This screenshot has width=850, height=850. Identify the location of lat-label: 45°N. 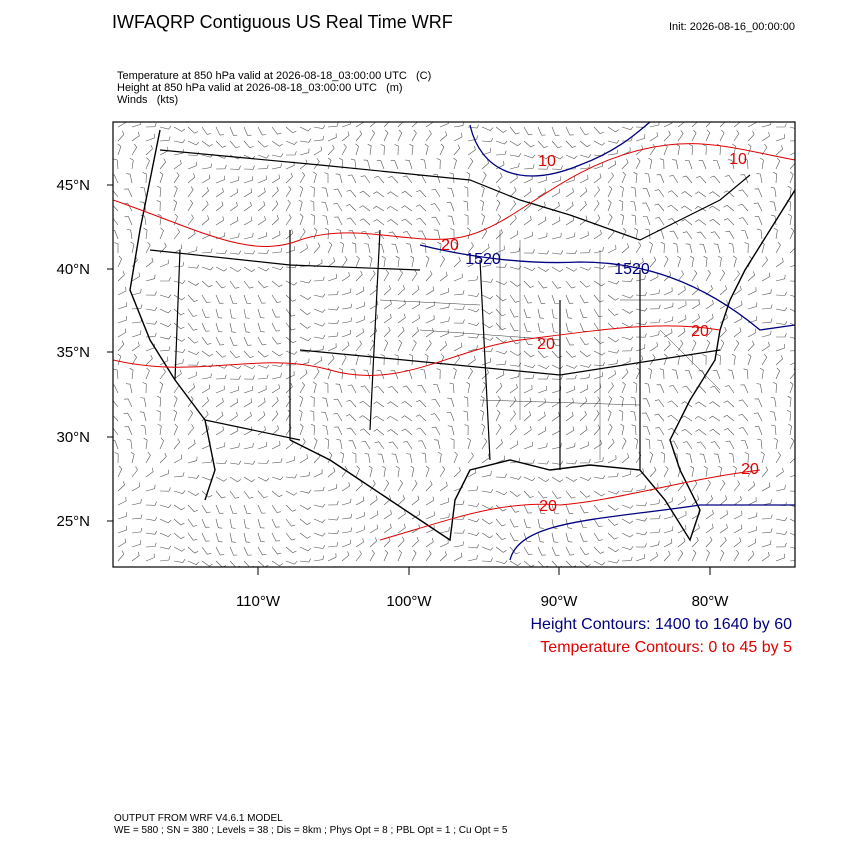
(73, 185).